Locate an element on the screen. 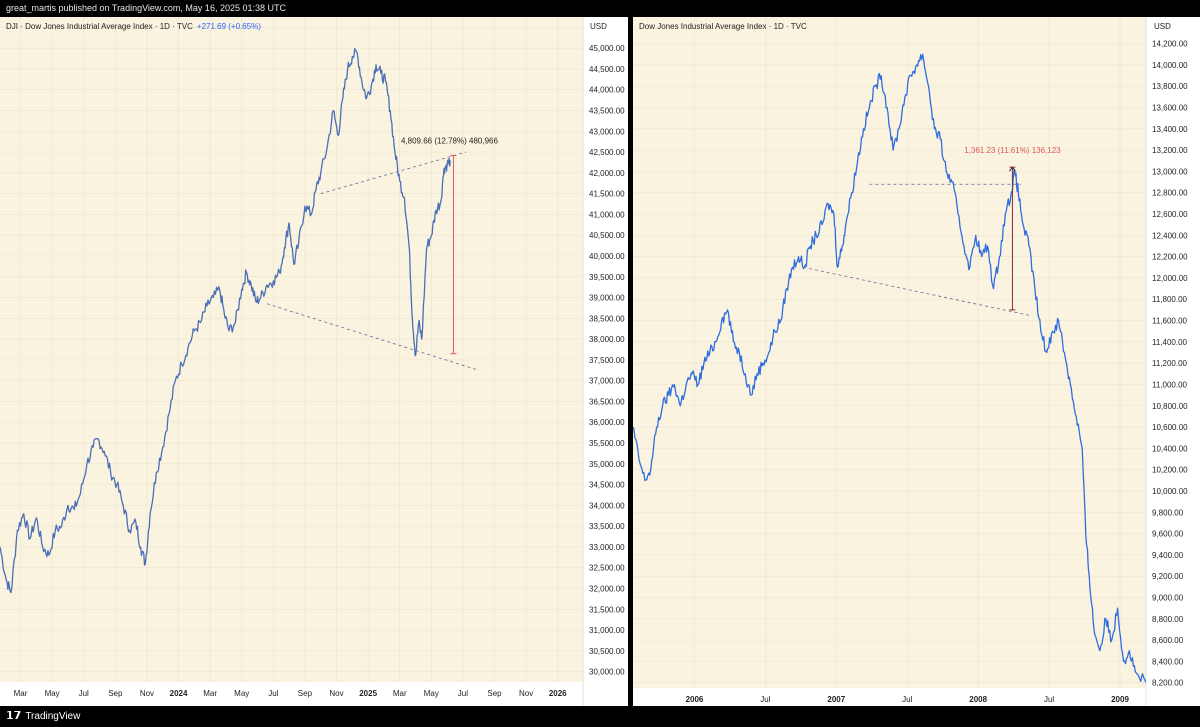  y-tick-label: 12,000.00 is located at coordinates (1170, 278).